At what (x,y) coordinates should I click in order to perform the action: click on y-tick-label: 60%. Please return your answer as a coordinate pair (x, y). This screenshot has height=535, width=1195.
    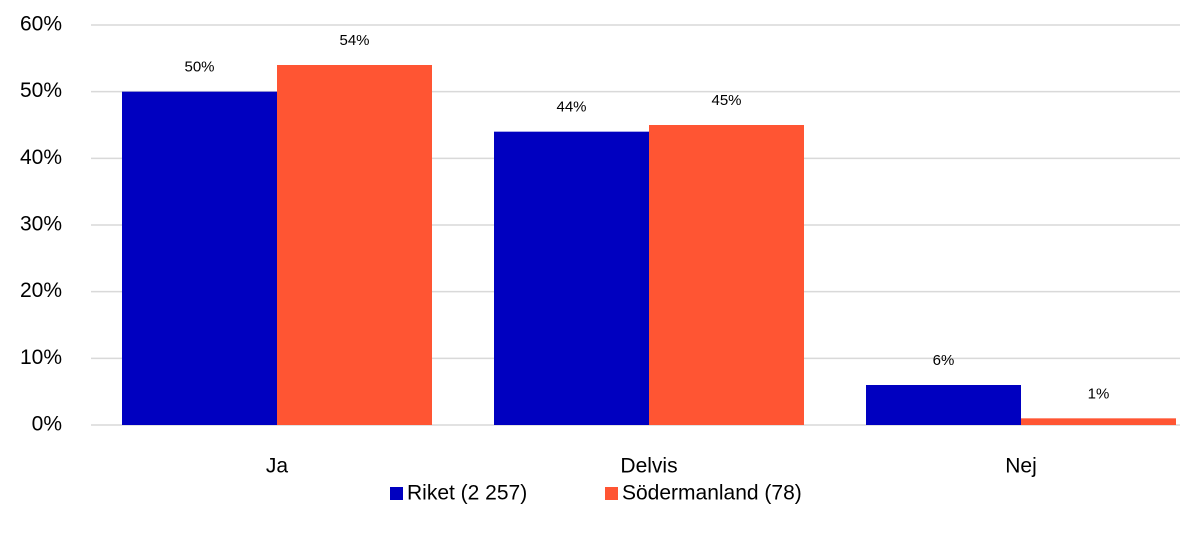
    Looking at the image, I should click on (41, 24).